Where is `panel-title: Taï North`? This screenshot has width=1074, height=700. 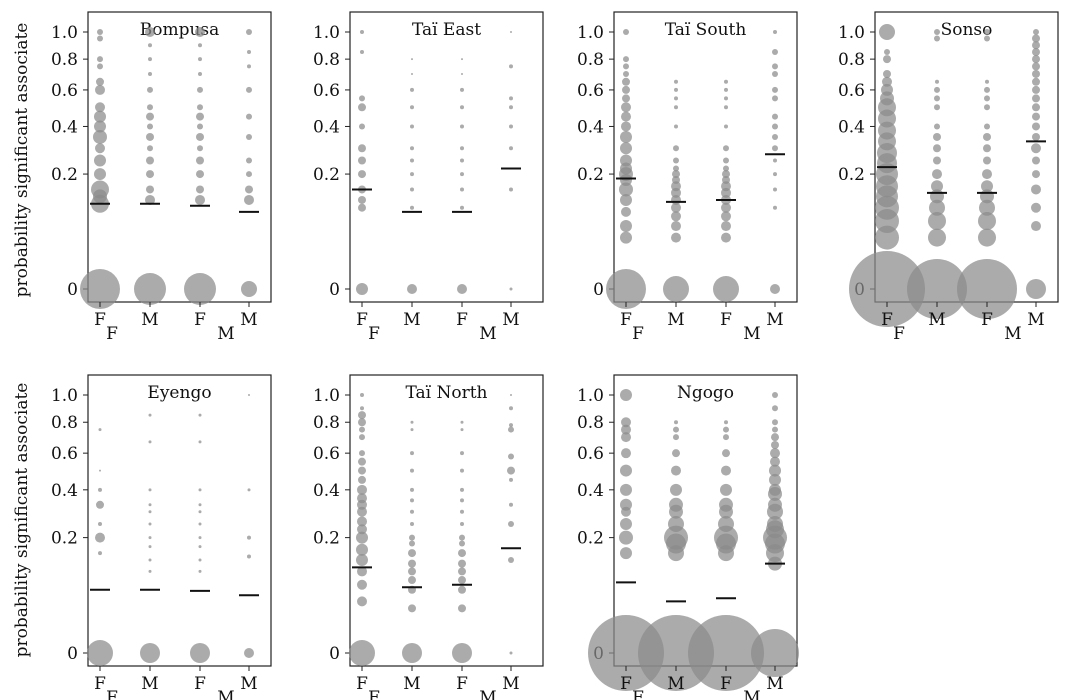 panel-title: Taï North is located at coordinates (446, 393).